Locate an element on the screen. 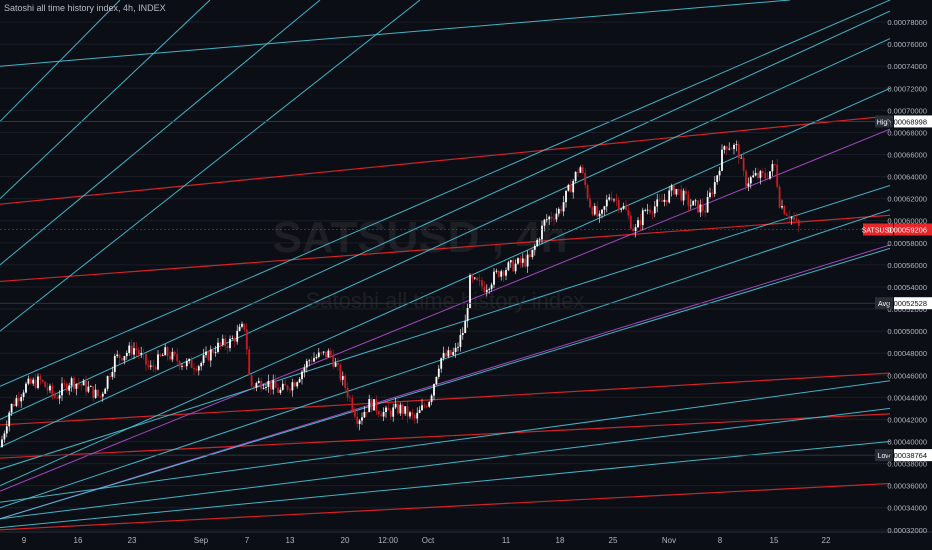  y-tick-label: 0.00042000 is located at coordinates (907, 419).